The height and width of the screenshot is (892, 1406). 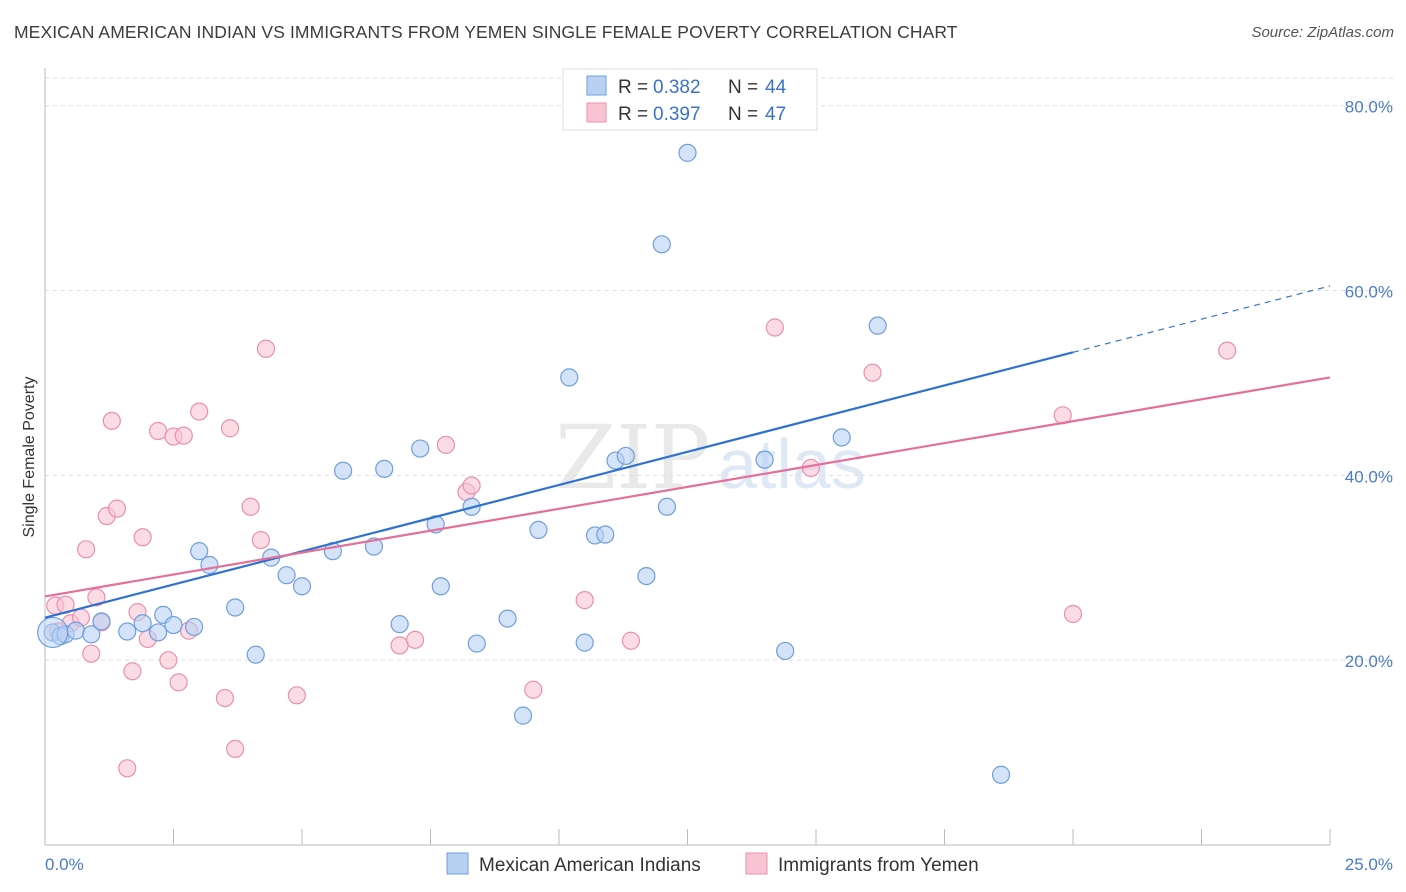 I want to click on legend-n-value-pink: 47, so click(x=775, y=114).